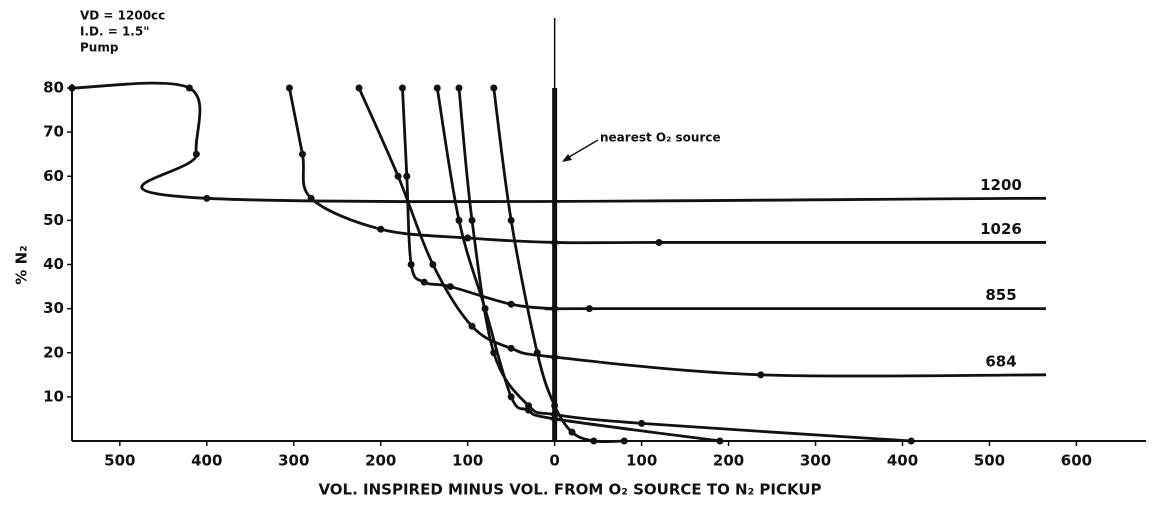 The image size is (1159, 505). I want to click on y-tick-label: 80, so click(53, 88).